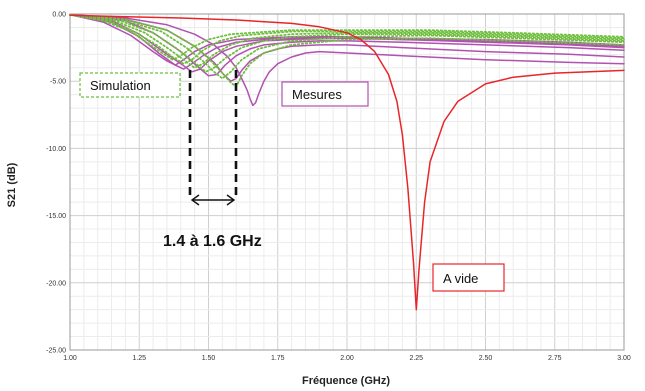  I want to click on x-tick-label: 2.00, so click(347, 358).